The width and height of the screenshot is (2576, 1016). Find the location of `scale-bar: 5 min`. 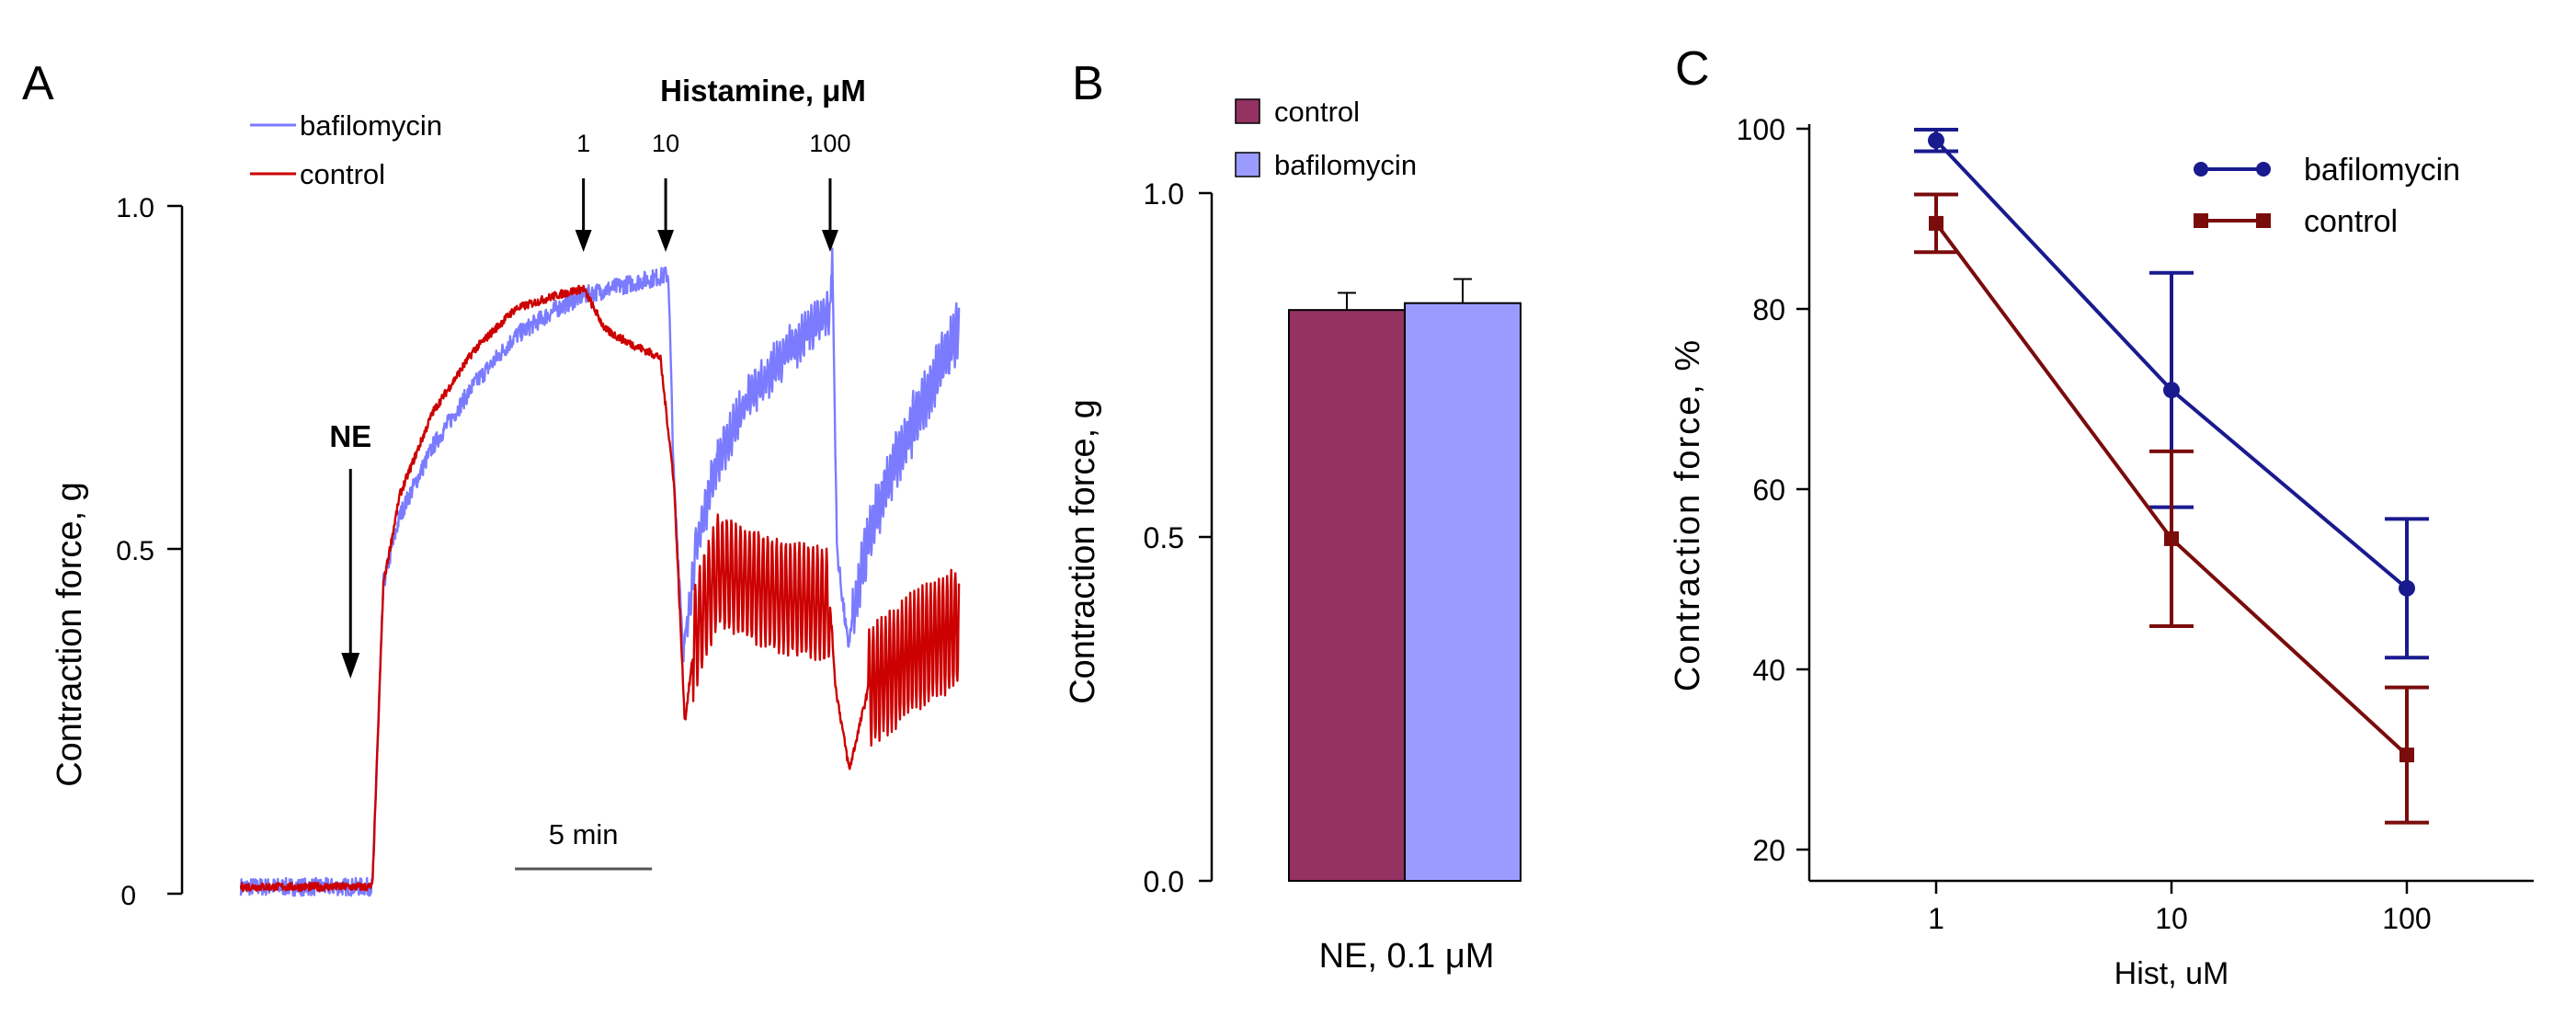

scale-bar: 5 min is located at coordinates (584, 844).